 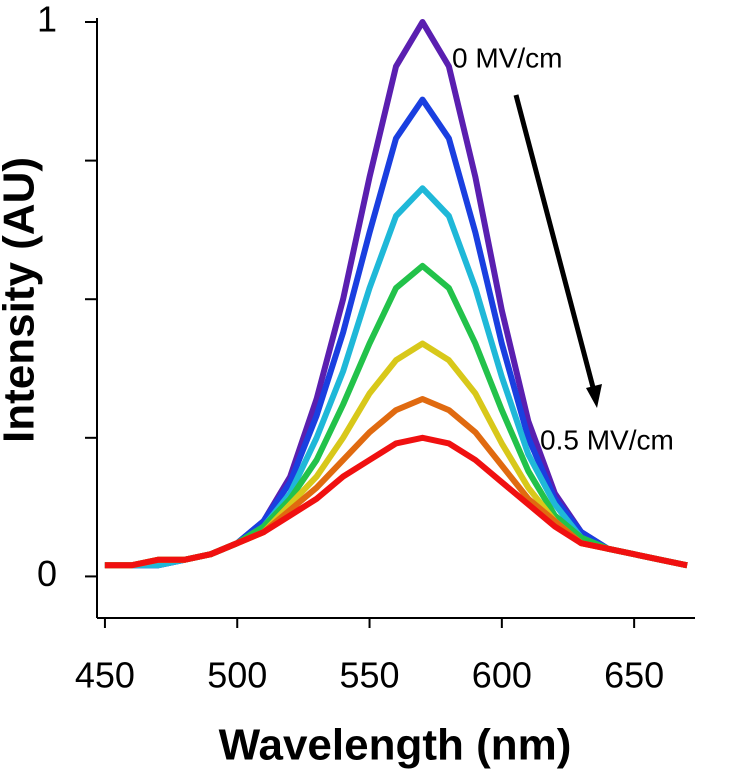 What do you see at coordinates (502, 675) in the screenshot?
I see `x-tick-label: 600` at bounding box center [502, 675].